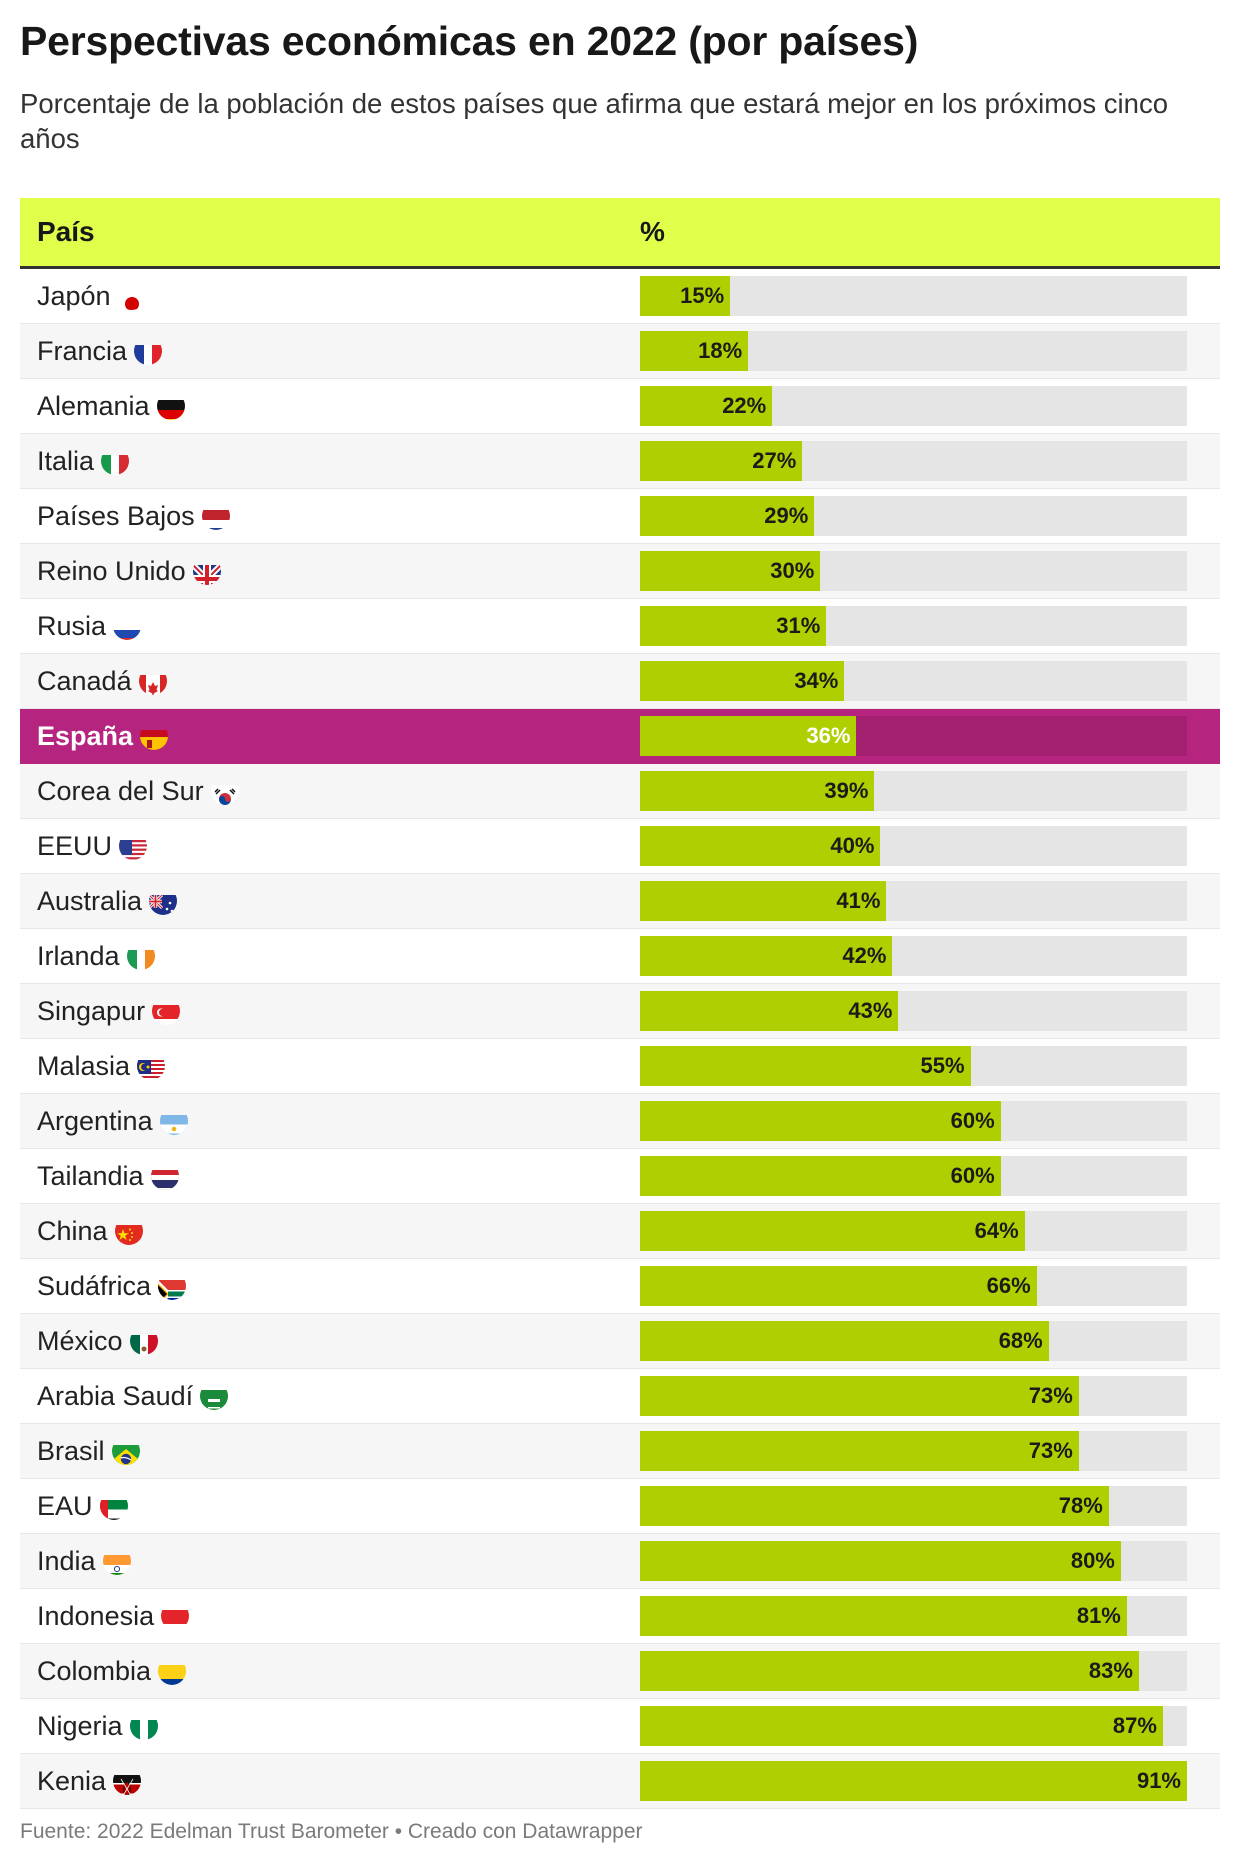 This screenshot has height=1866, width=1240. I want to click on country-label: México, so click(80, 1341).